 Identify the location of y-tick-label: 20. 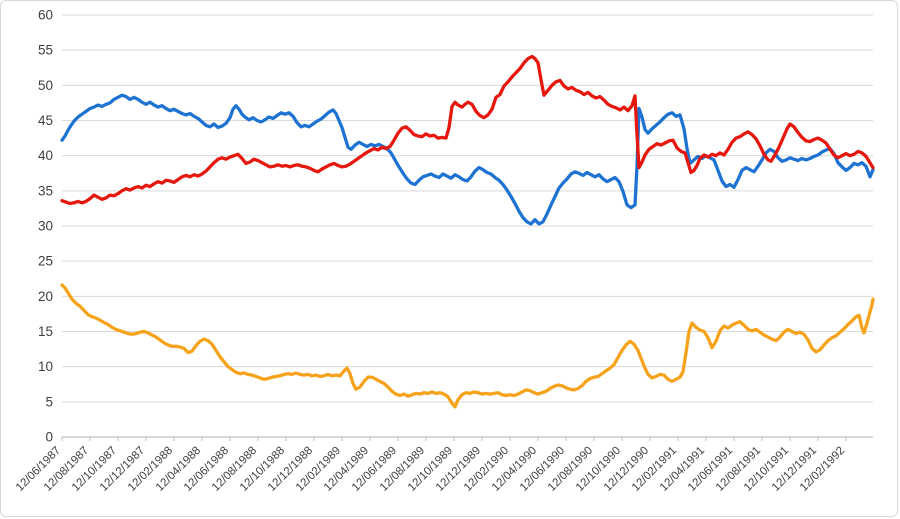
(45, 296).